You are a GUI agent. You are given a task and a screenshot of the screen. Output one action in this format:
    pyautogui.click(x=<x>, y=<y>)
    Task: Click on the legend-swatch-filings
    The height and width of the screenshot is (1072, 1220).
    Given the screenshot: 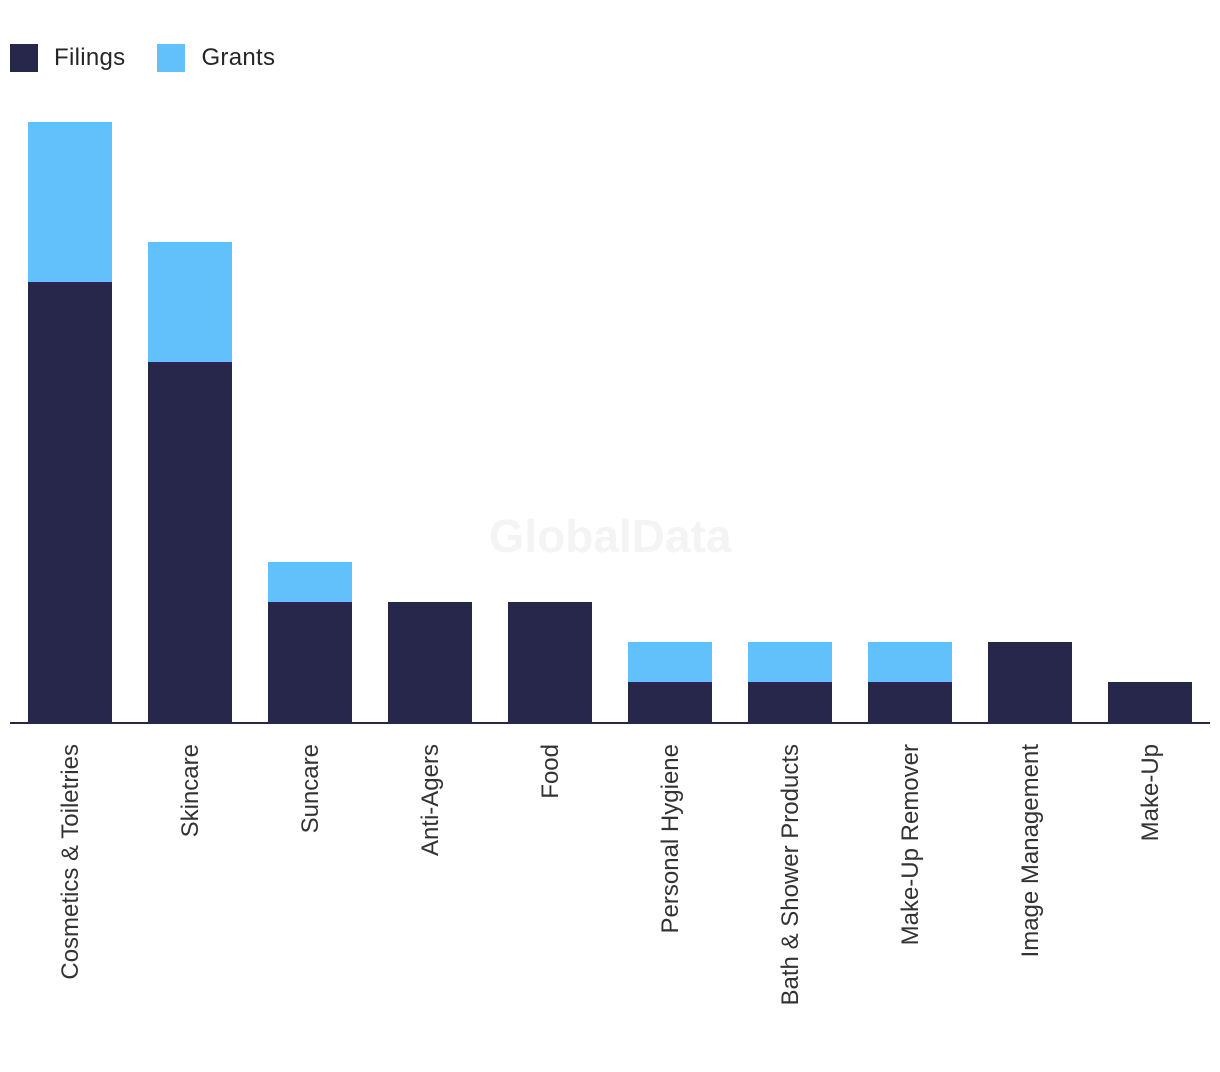 What is the action you would take?
    pyautogui.click(x=24, y=58)
    